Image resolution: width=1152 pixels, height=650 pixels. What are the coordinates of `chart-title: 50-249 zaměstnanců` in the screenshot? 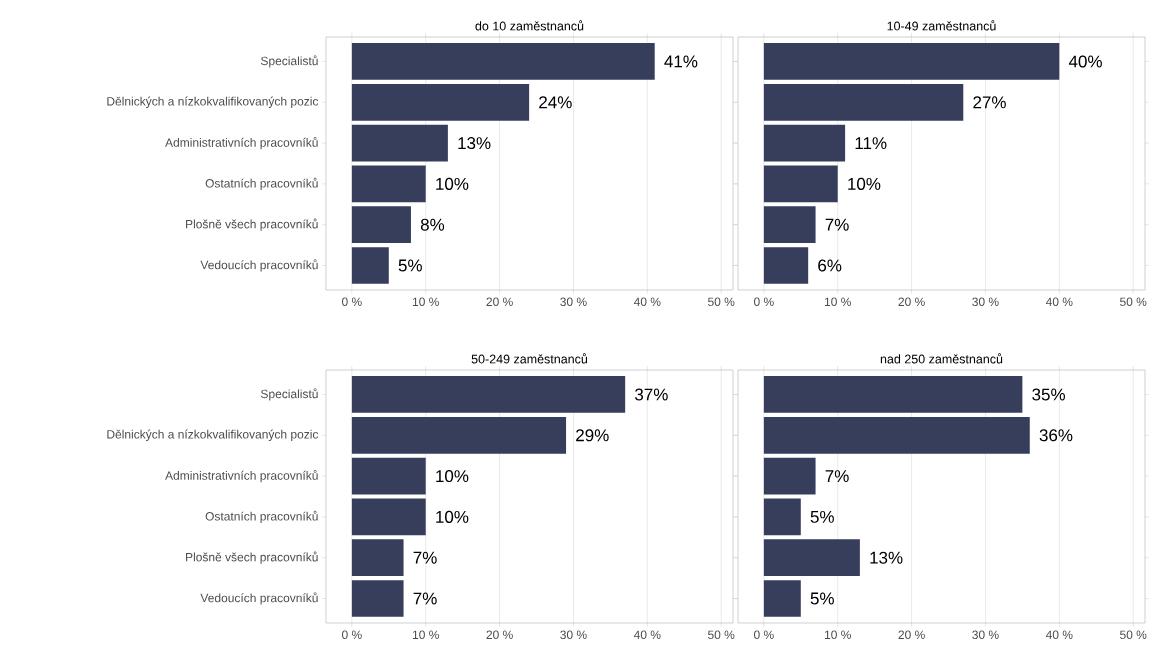 It's located at (529, 358).